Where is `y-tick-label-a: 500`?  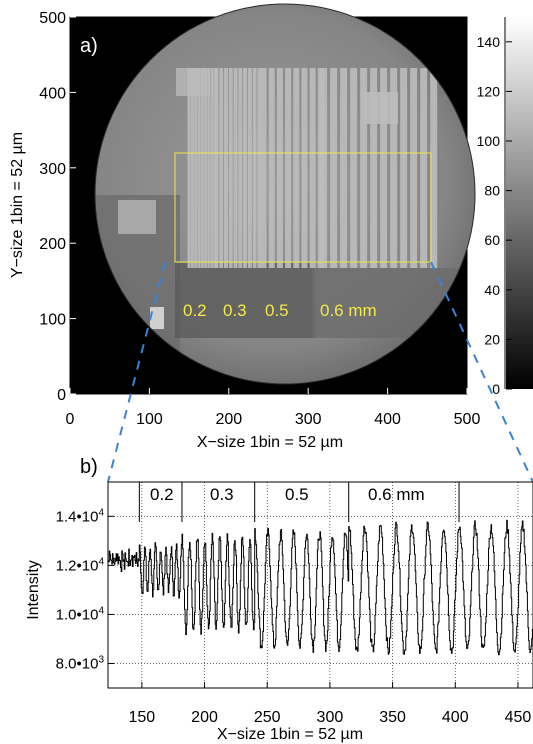 y-tick-label-a: 500 is located at coordinates (52, 18).